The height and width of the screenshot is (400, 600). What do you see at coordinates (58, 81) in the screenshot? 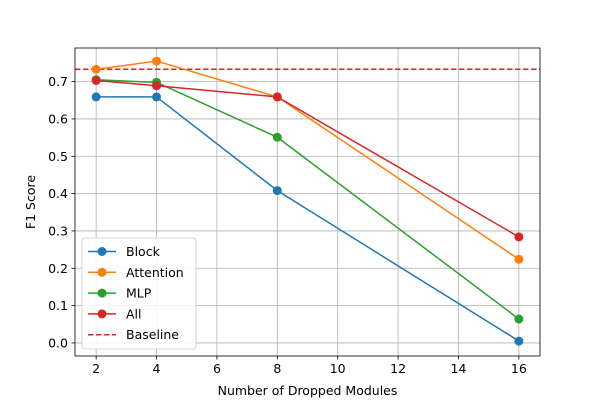
I see `y-tick-label: 0.7` at bounding box center [58, 81].